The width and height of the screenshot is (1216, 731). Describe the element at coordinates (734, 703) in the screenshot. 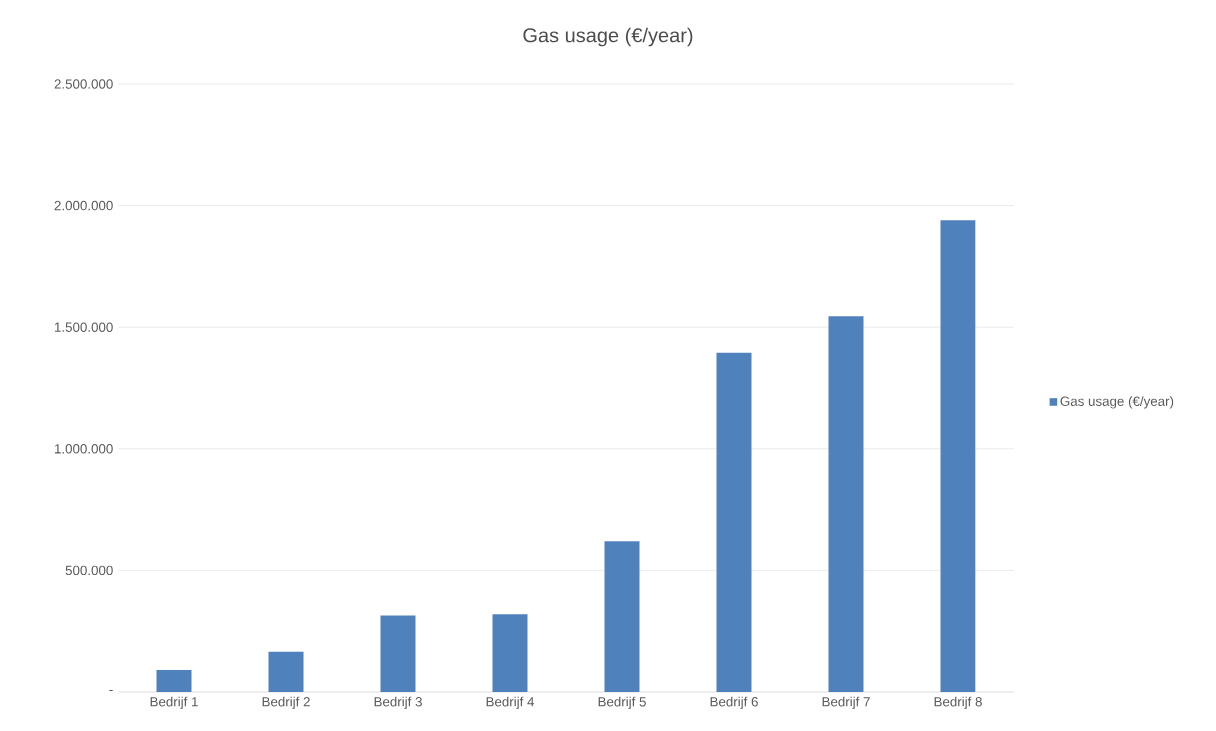

I see `x-tick-label: Bedrijf 6` at that location.